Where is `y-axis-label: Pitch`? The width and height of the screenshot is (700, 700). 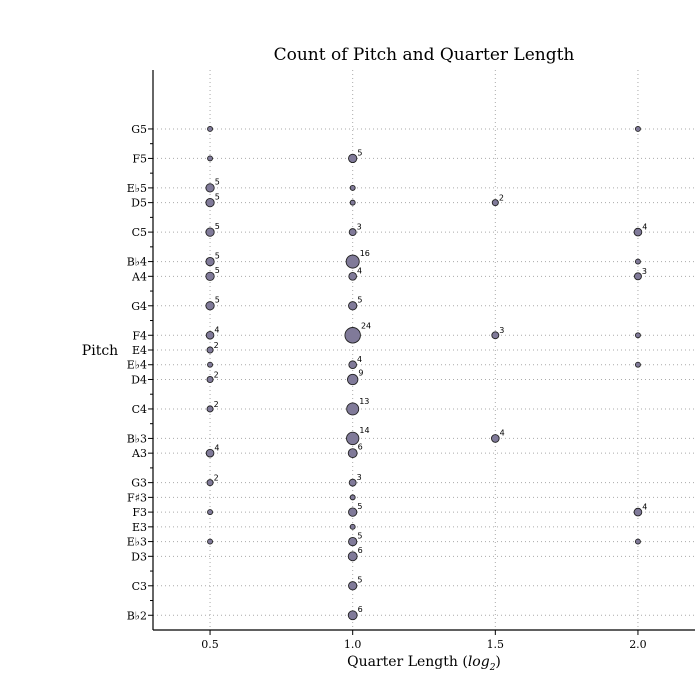
y-axis-label: Pitch is located at coordinates (100, 351).